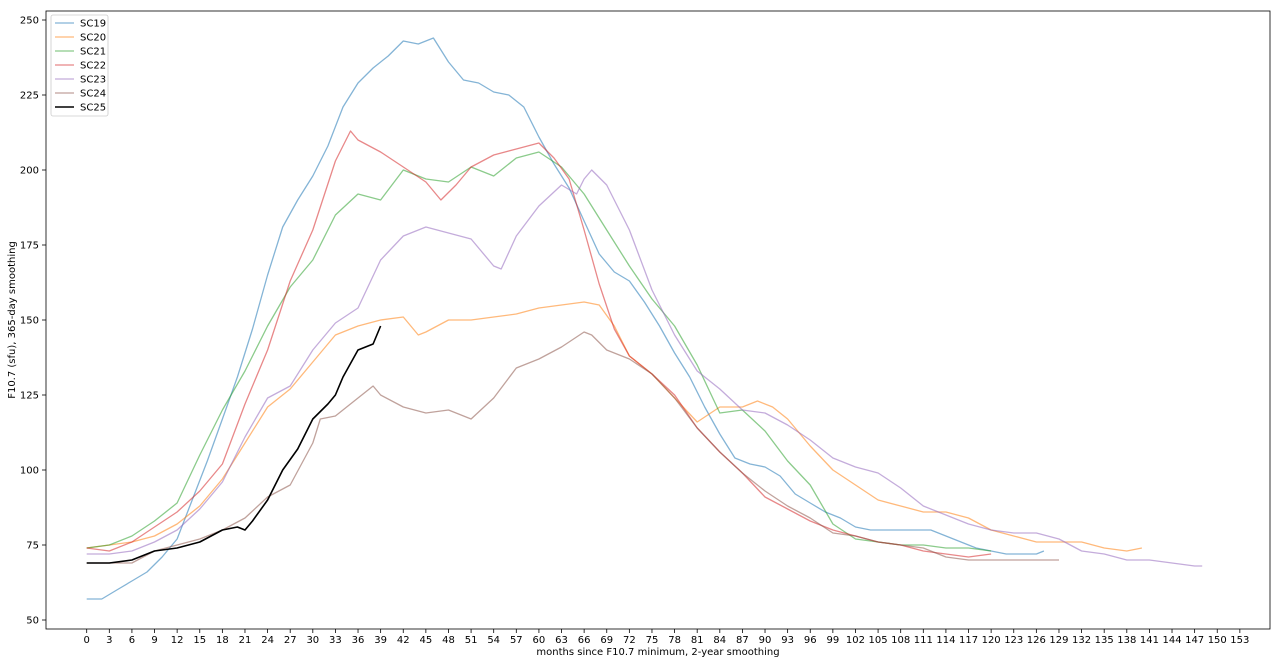 The image size is (1280, 667). What do you see at coordinates (93, 52) in the screenshot?
I see `legend-label-sc21: SC21` at bounding box center [93, 52].